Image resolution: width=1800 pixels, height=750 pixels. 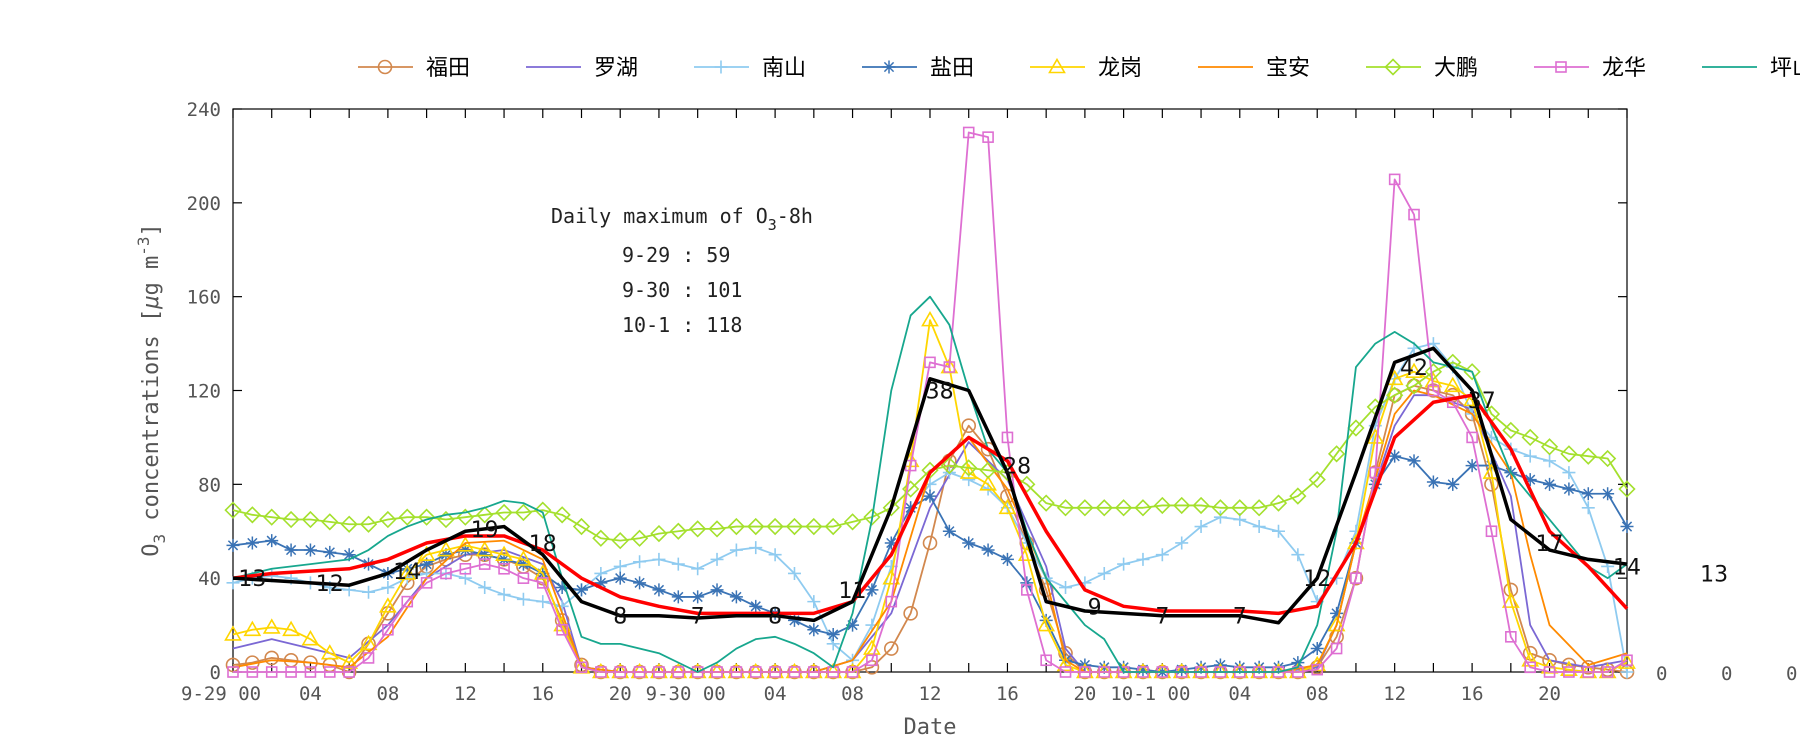 I want to click on max-line-label: 14, so click(x=407, y=572).